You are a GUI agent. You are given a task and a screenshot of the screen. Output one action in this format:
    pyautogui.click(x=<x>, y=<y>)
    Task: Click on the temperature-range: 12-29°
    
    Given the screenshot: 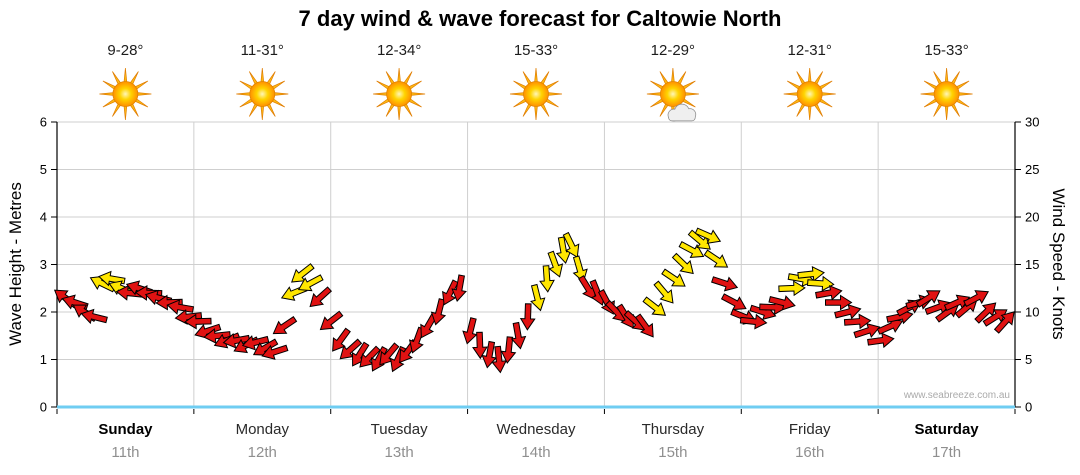 What is the action you would take?
    pyautogui.click(x=673, y=50)
    